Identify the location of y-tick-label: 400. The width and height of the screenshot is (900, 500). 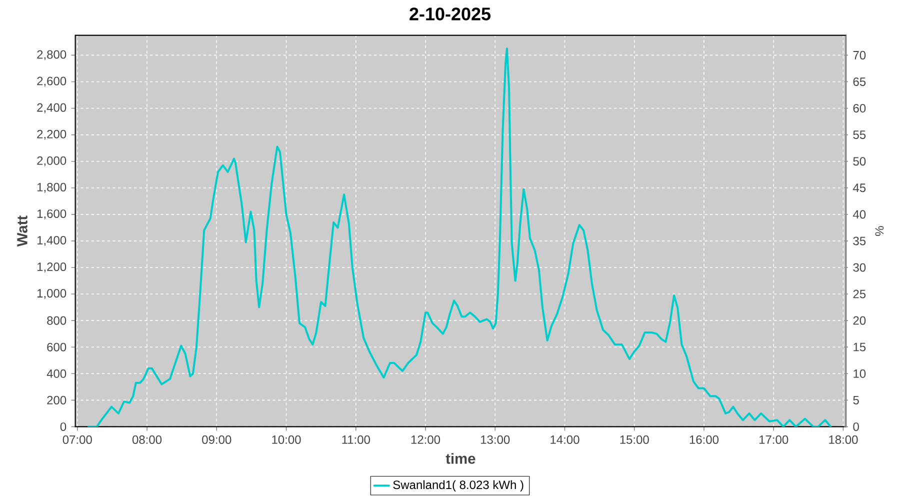
(56, 373).